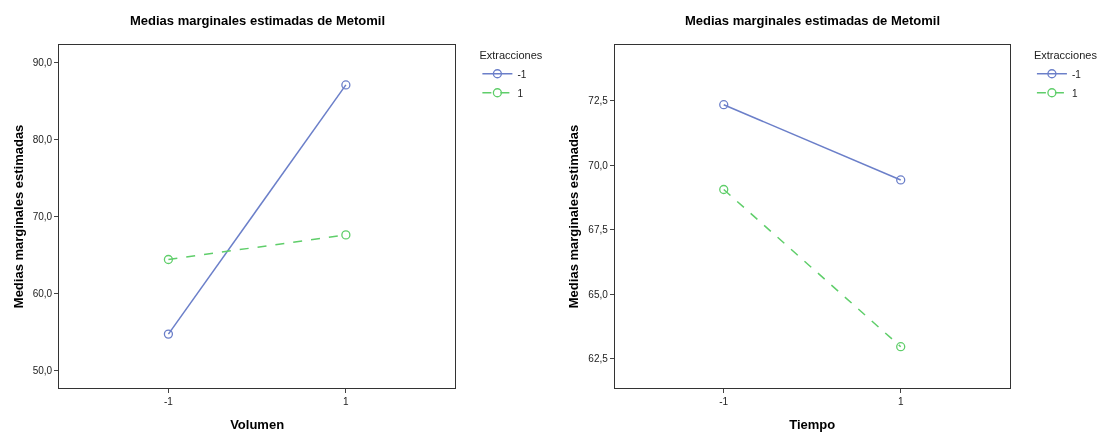  Describe the element at coordinates (812, 424) in the screenshot. I see `x-axis-title: Tiempo` at that location.